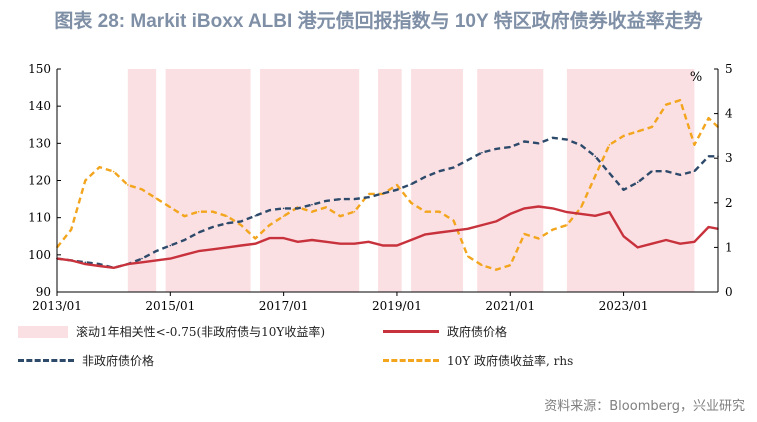  What do you see at coordinates (624, 306) in the screenshot?
I see `x-tick-label-5: 2023/01` at bounding box center [624, 306].